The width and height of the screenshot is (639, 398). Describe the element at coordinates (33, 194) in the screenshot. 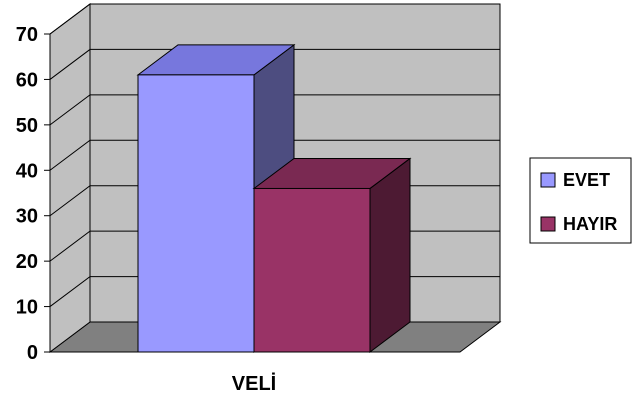

I see `y-axis: 0 10 20 30 40 50 60 70` at that location.